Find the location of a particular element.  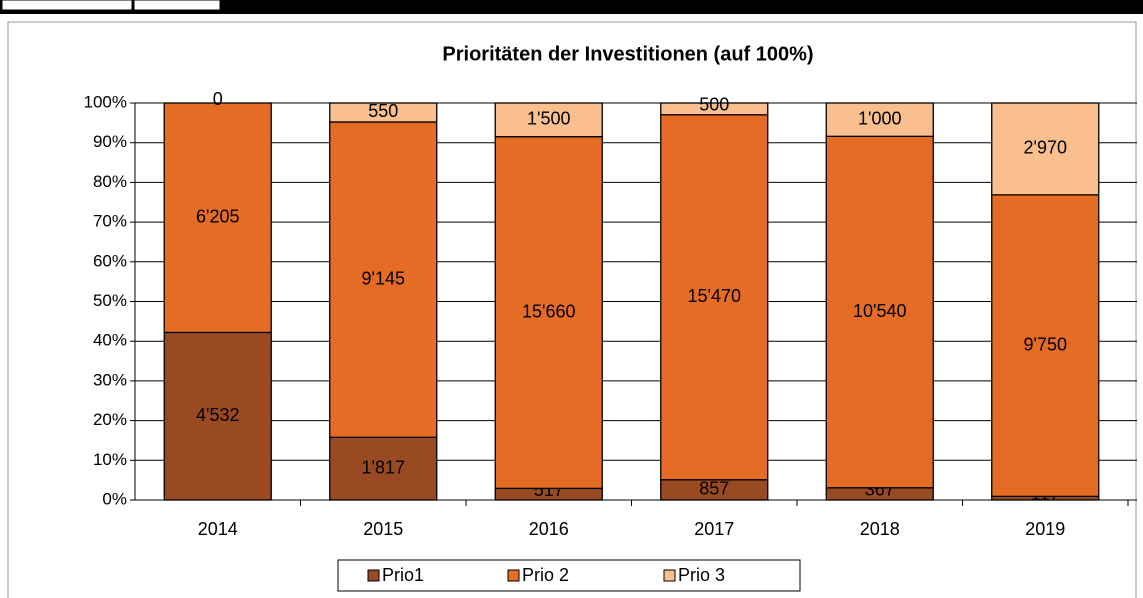

data-label: 15'660 is located at coordinates (549, 311).